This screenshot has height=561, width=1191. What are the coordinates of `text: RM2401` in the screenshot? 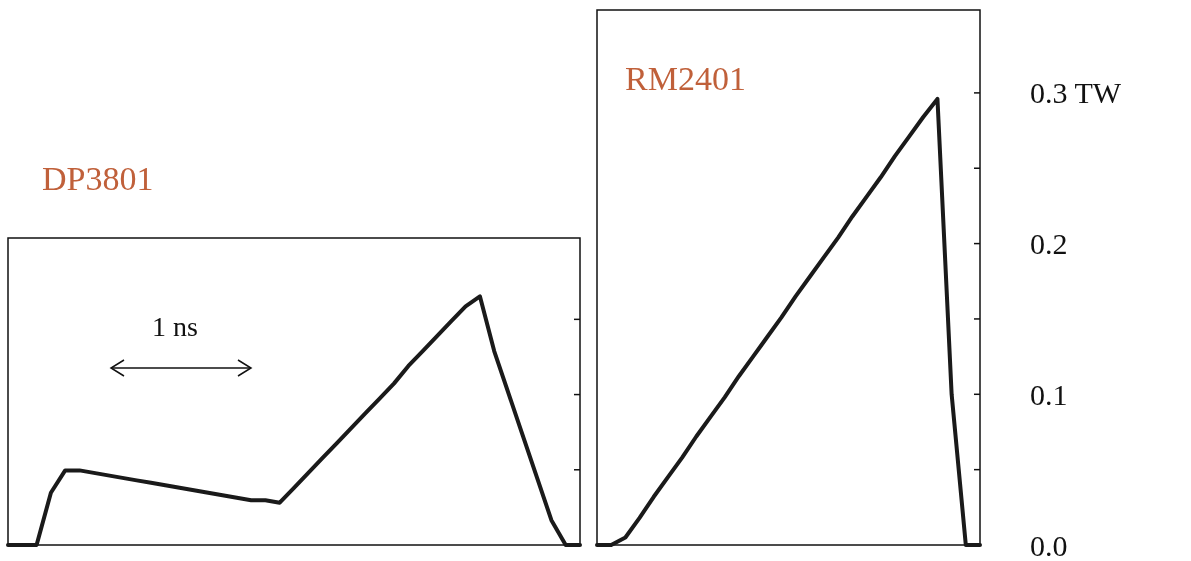 It's located at (685, 78).